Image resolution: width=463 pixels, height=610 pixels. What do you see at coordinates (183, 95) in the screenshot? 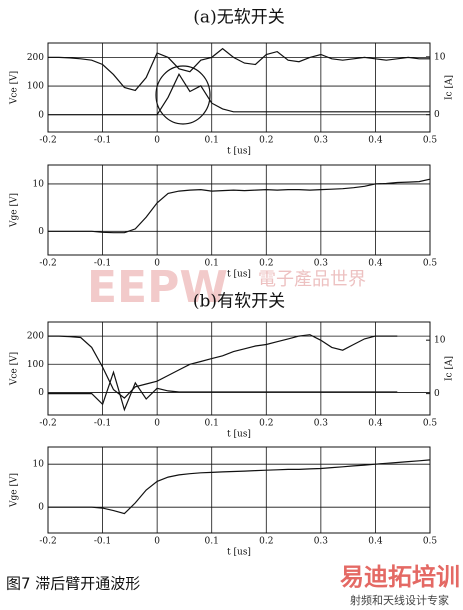
I see `annotation-circle` at bounding box center [183, 95].